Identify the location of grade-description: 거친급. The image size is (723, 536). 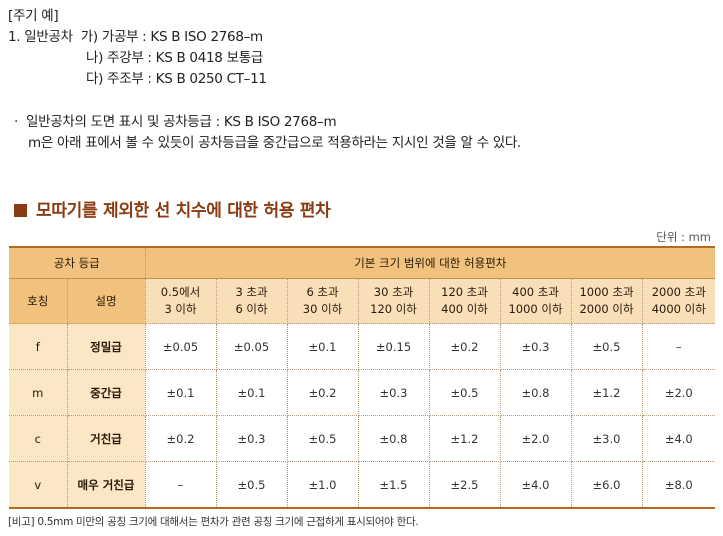
(106, 438).